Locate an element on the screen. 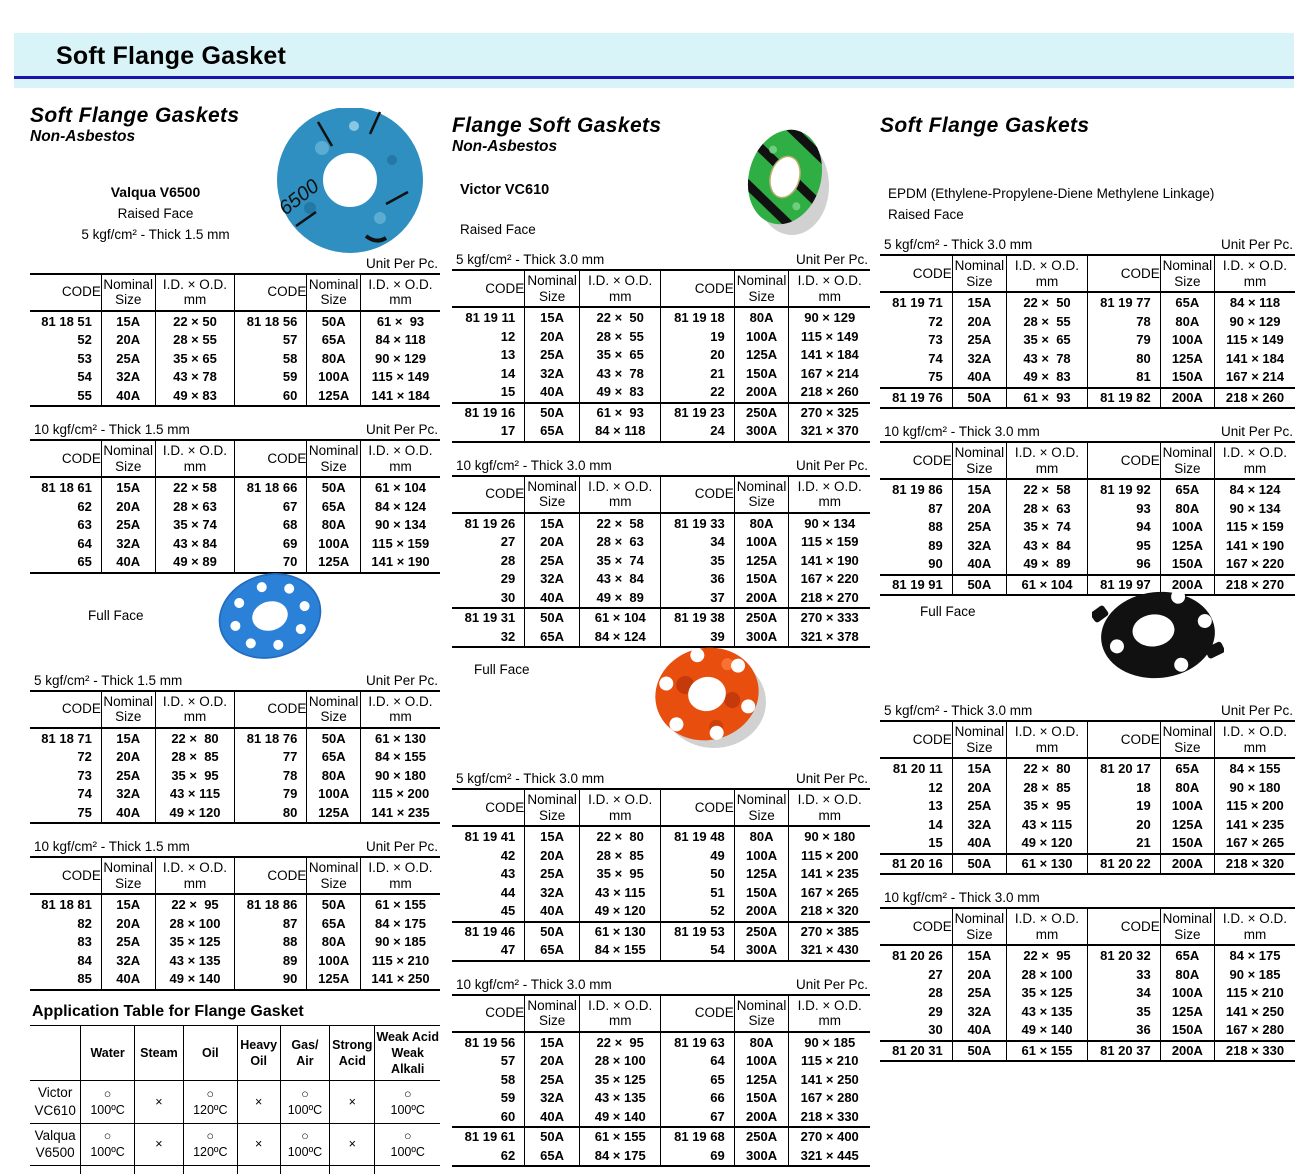  gasket-photo-epdm-fullface is located at coordinates (1158, 634).